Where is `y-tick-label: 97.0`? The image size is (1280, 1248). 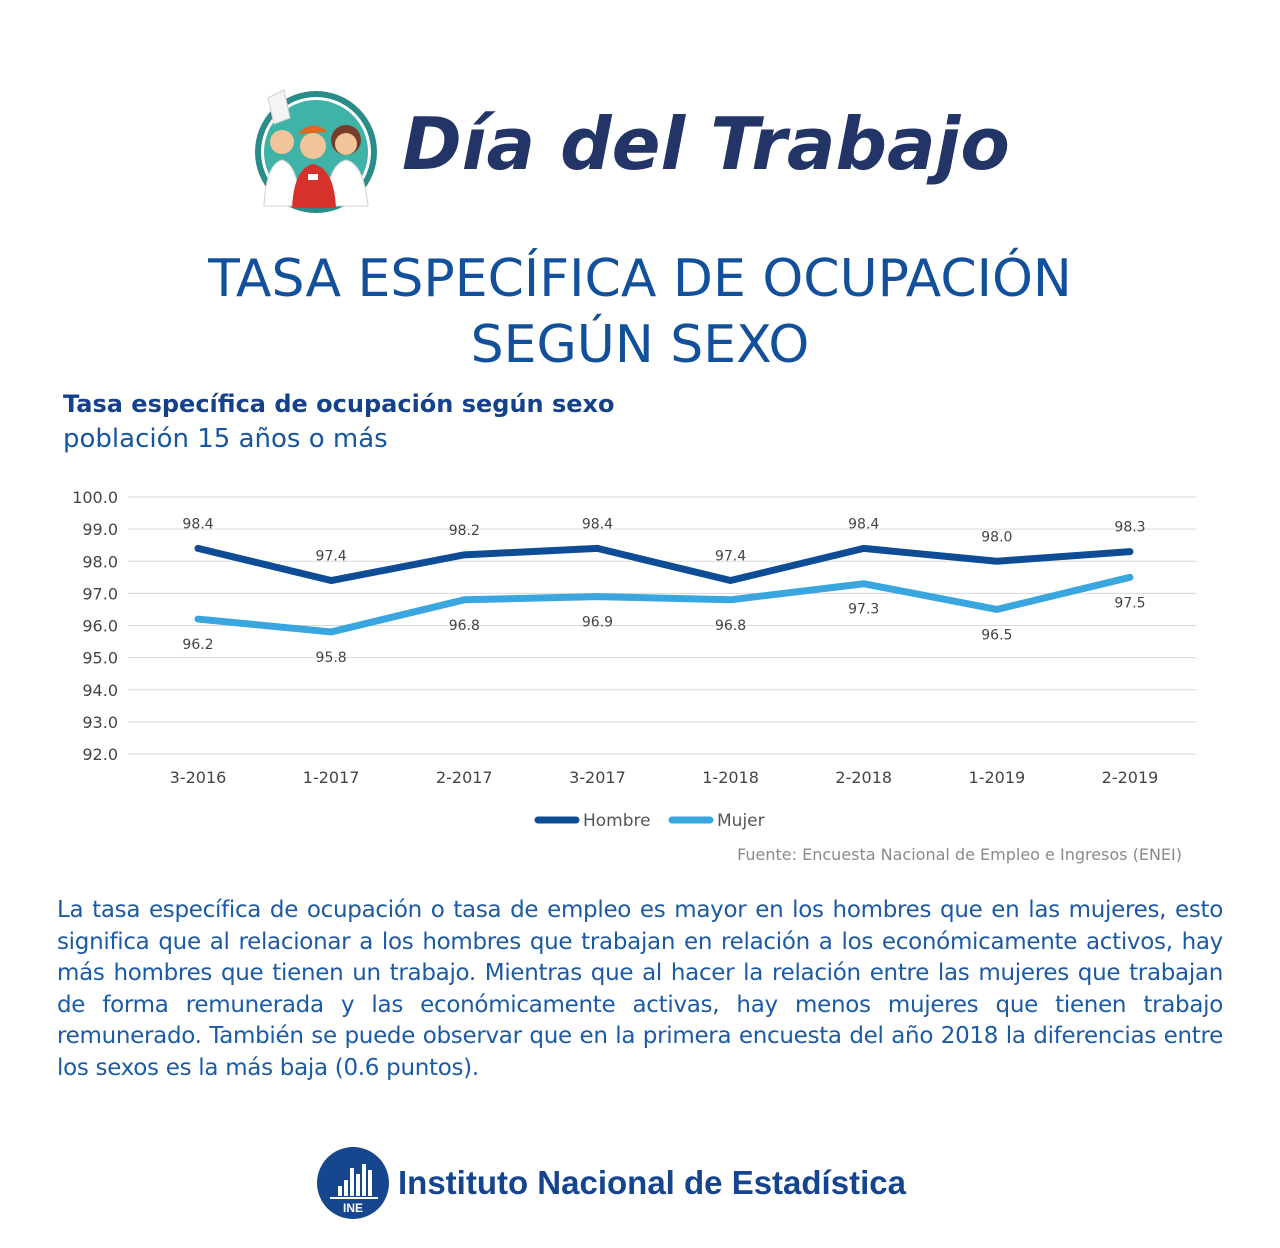 y-tick-label: 97.0 is located at coordinates (100, 593).